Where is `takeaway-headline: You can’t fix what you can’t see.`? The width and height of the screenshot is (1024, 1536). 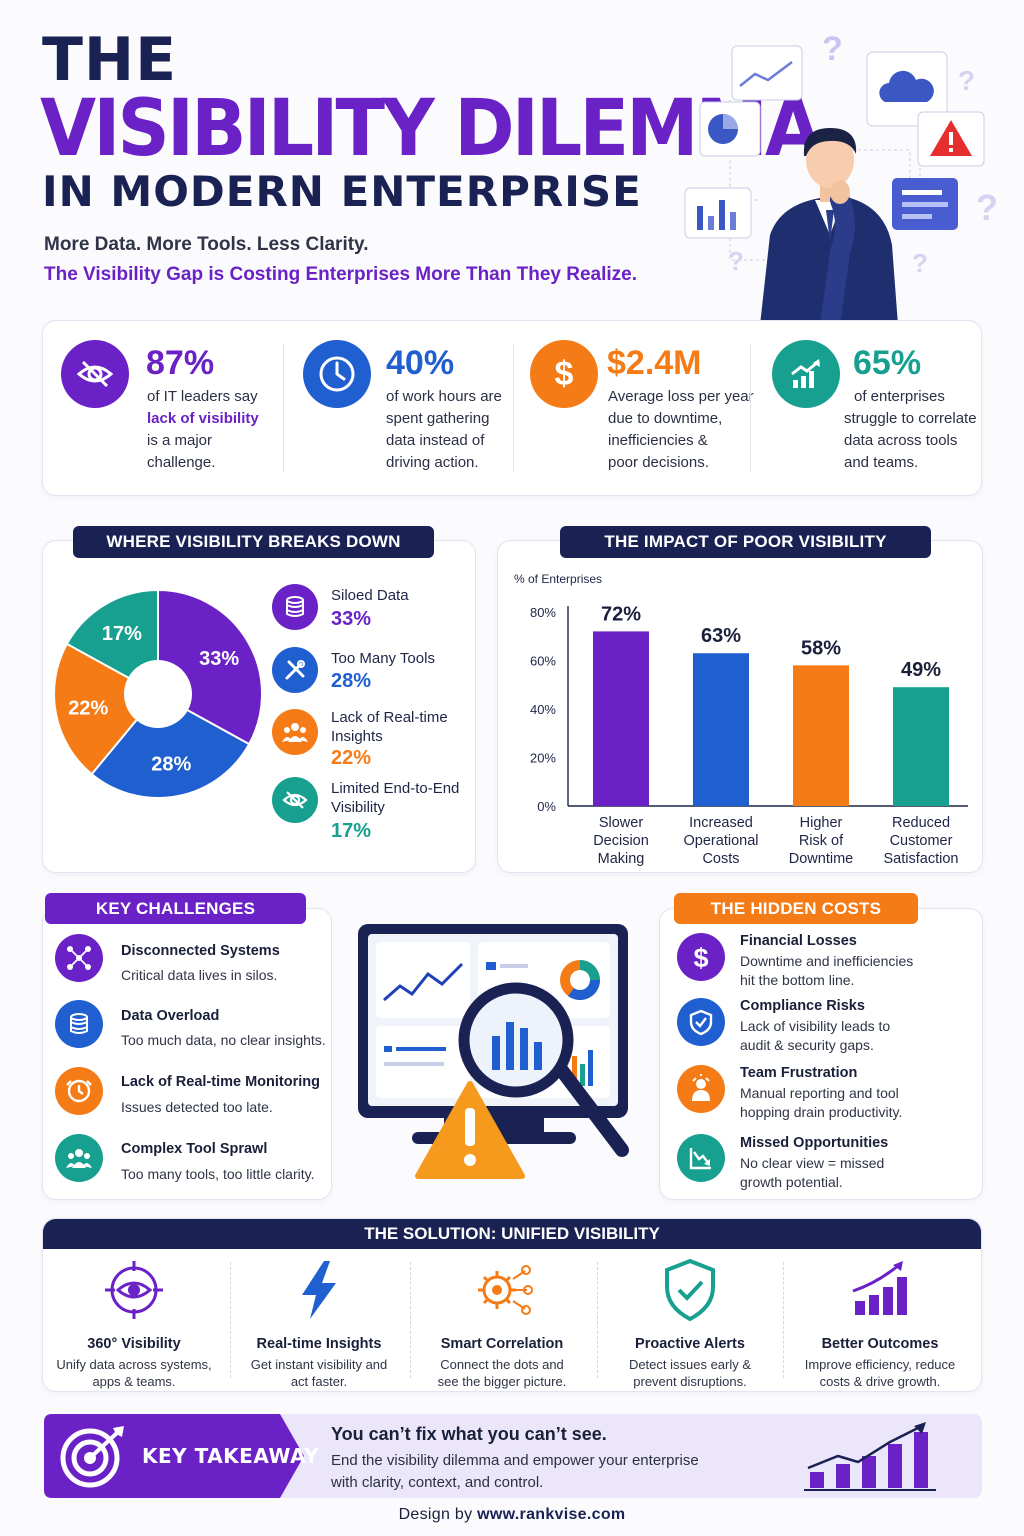 takeaway-headline: You can’t fix what you can’t see. is located at coordinates (469, 1434).